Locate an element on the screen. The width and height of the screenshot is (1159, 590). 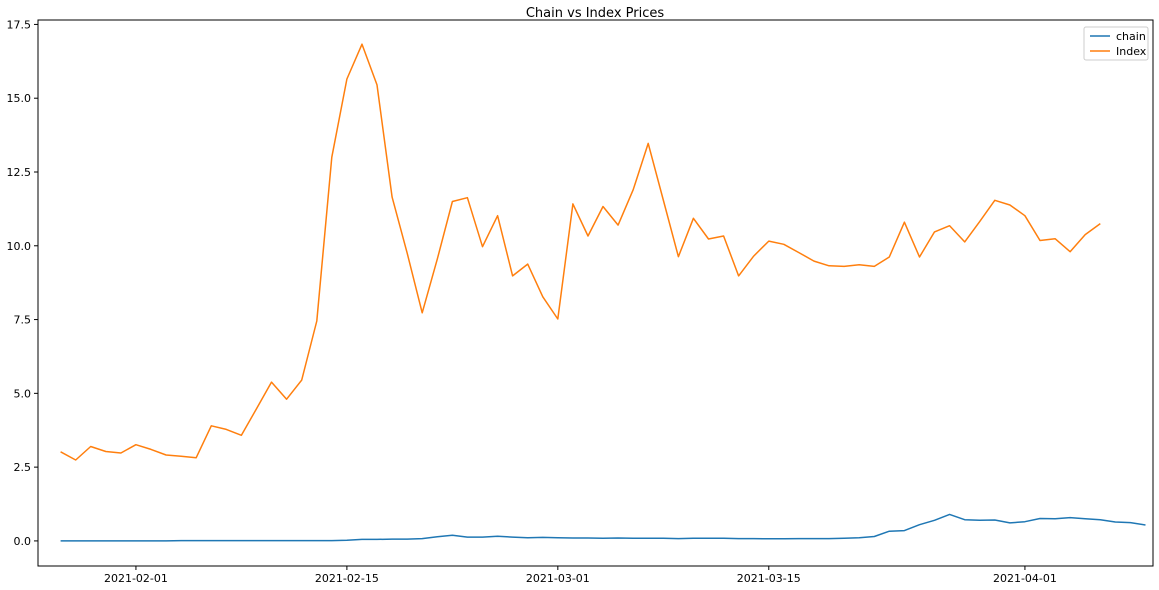
x-tick-label: 2021-02-01 is located at coordinates (136, 578).